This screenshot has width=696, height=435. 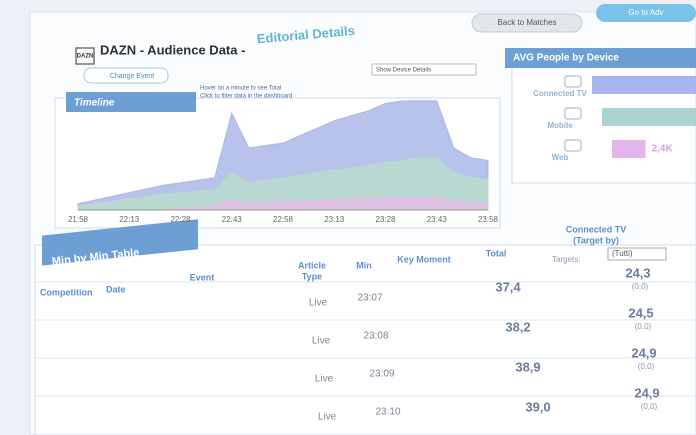 I want to click on column-header: Article, so click(x=312, y=265).